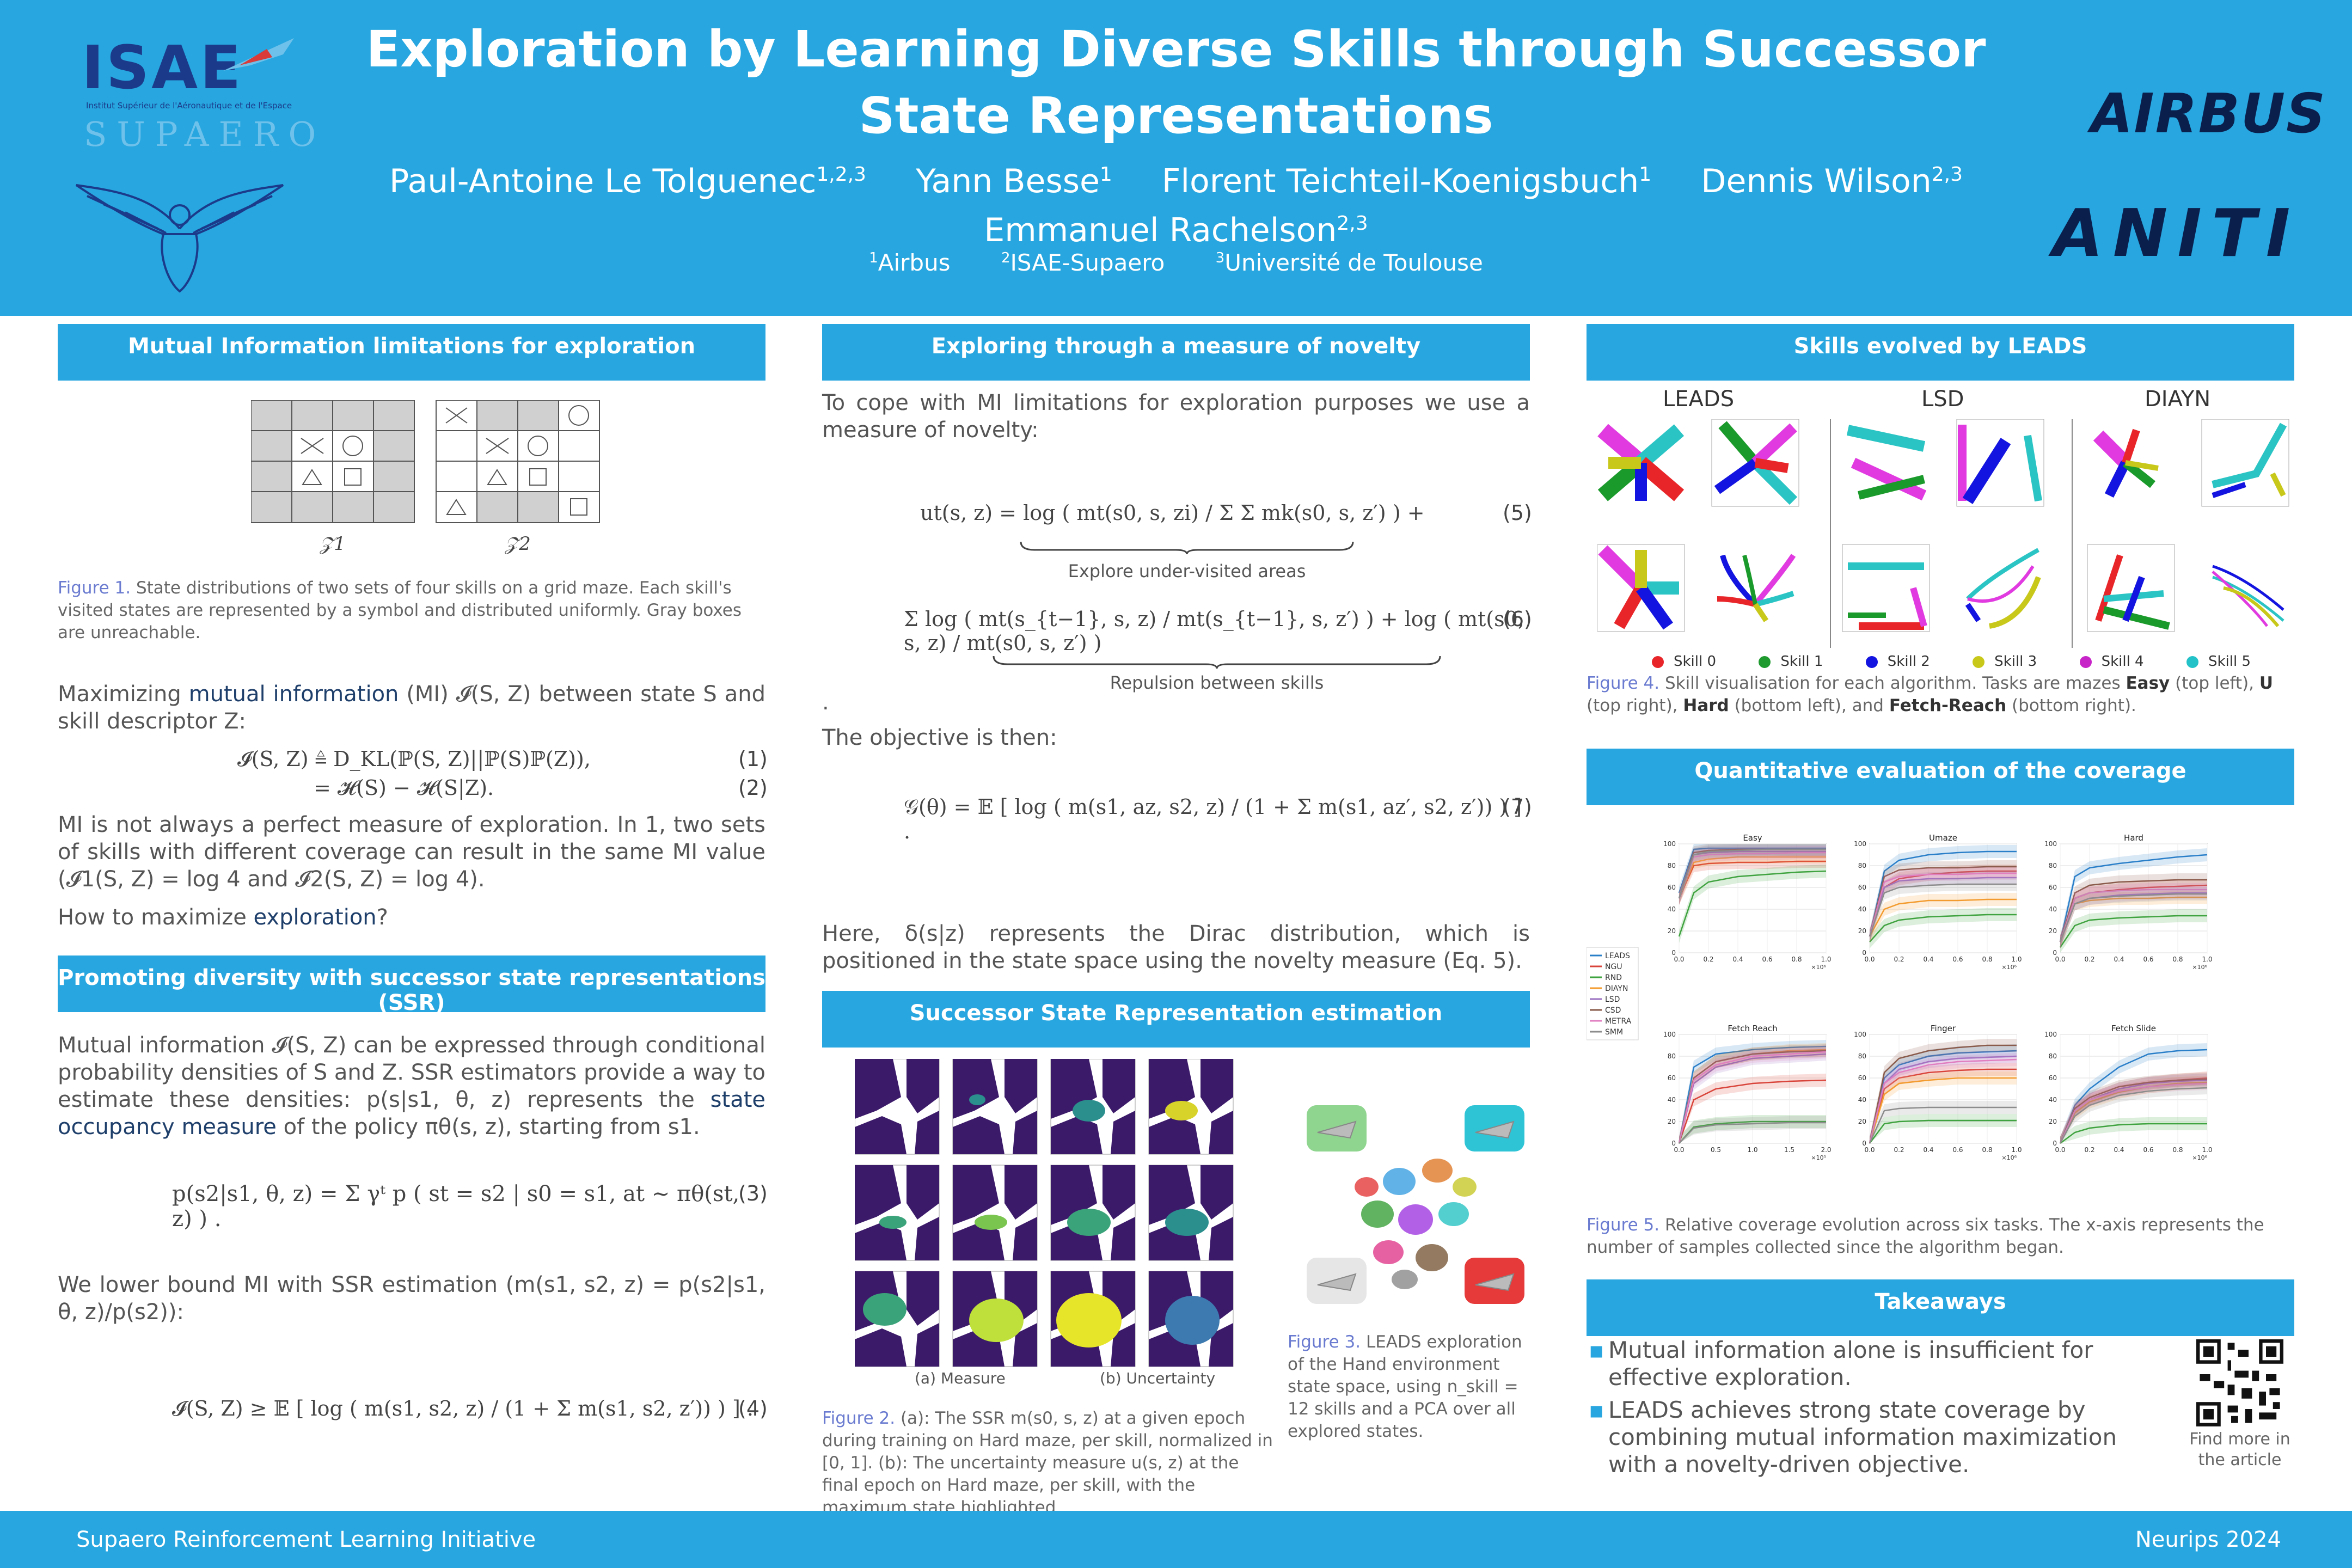 Image resolution: width=2352 pixels, height=1568 pixels. I want to click on x-tick-label: 1.5, so click(1789, 1150).